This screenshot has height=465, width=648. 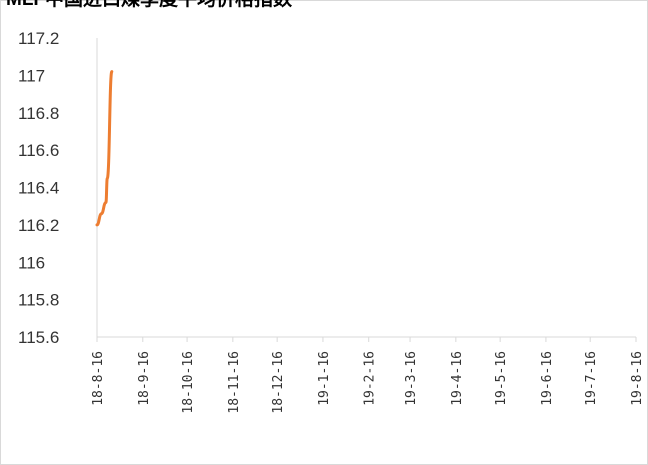 I want to click on x-tick-label: 18-9-16, so click(x=144, y=378).